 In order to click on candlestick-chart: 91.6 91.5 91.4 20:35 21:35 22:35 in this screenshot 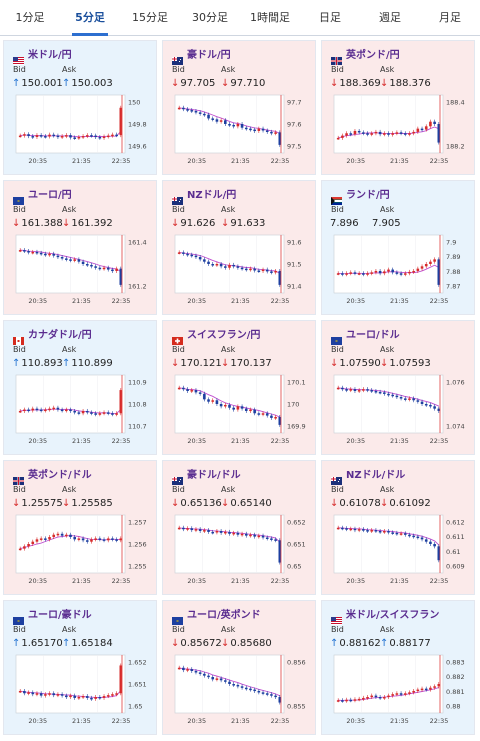, I will do `click(240, 269)`.